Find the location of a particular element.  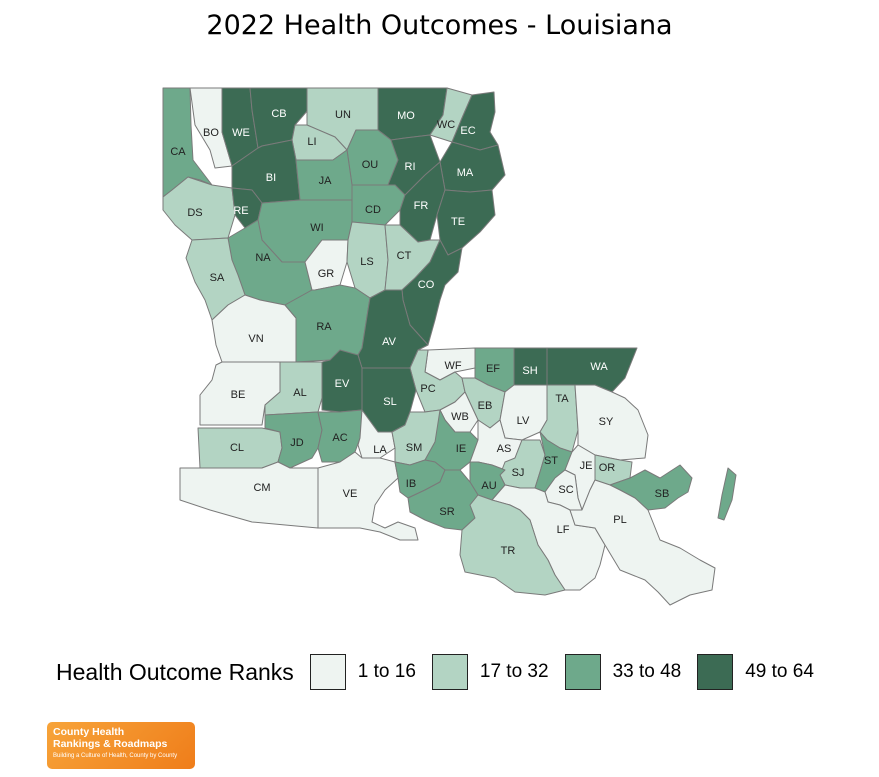

parish-label-un: UN is located at coordinates (343, 115).